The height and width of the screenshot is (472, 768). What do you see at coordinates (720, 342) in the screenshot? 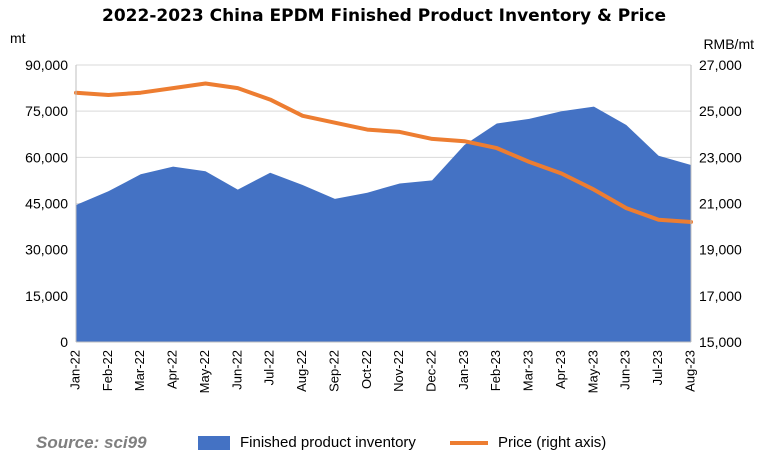
I see `right-tick-label: 15,000` at bounding box center [720, 342].